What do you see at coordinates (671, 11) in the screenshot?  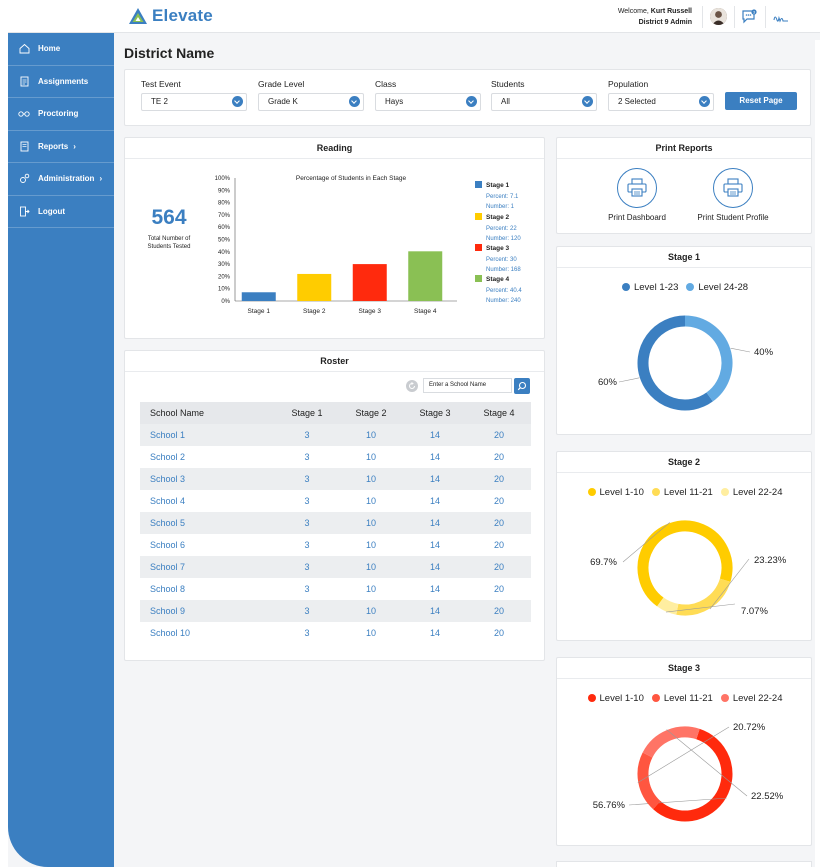 I see `user-name: Kurt Russell` at bounding box center [671, 11].